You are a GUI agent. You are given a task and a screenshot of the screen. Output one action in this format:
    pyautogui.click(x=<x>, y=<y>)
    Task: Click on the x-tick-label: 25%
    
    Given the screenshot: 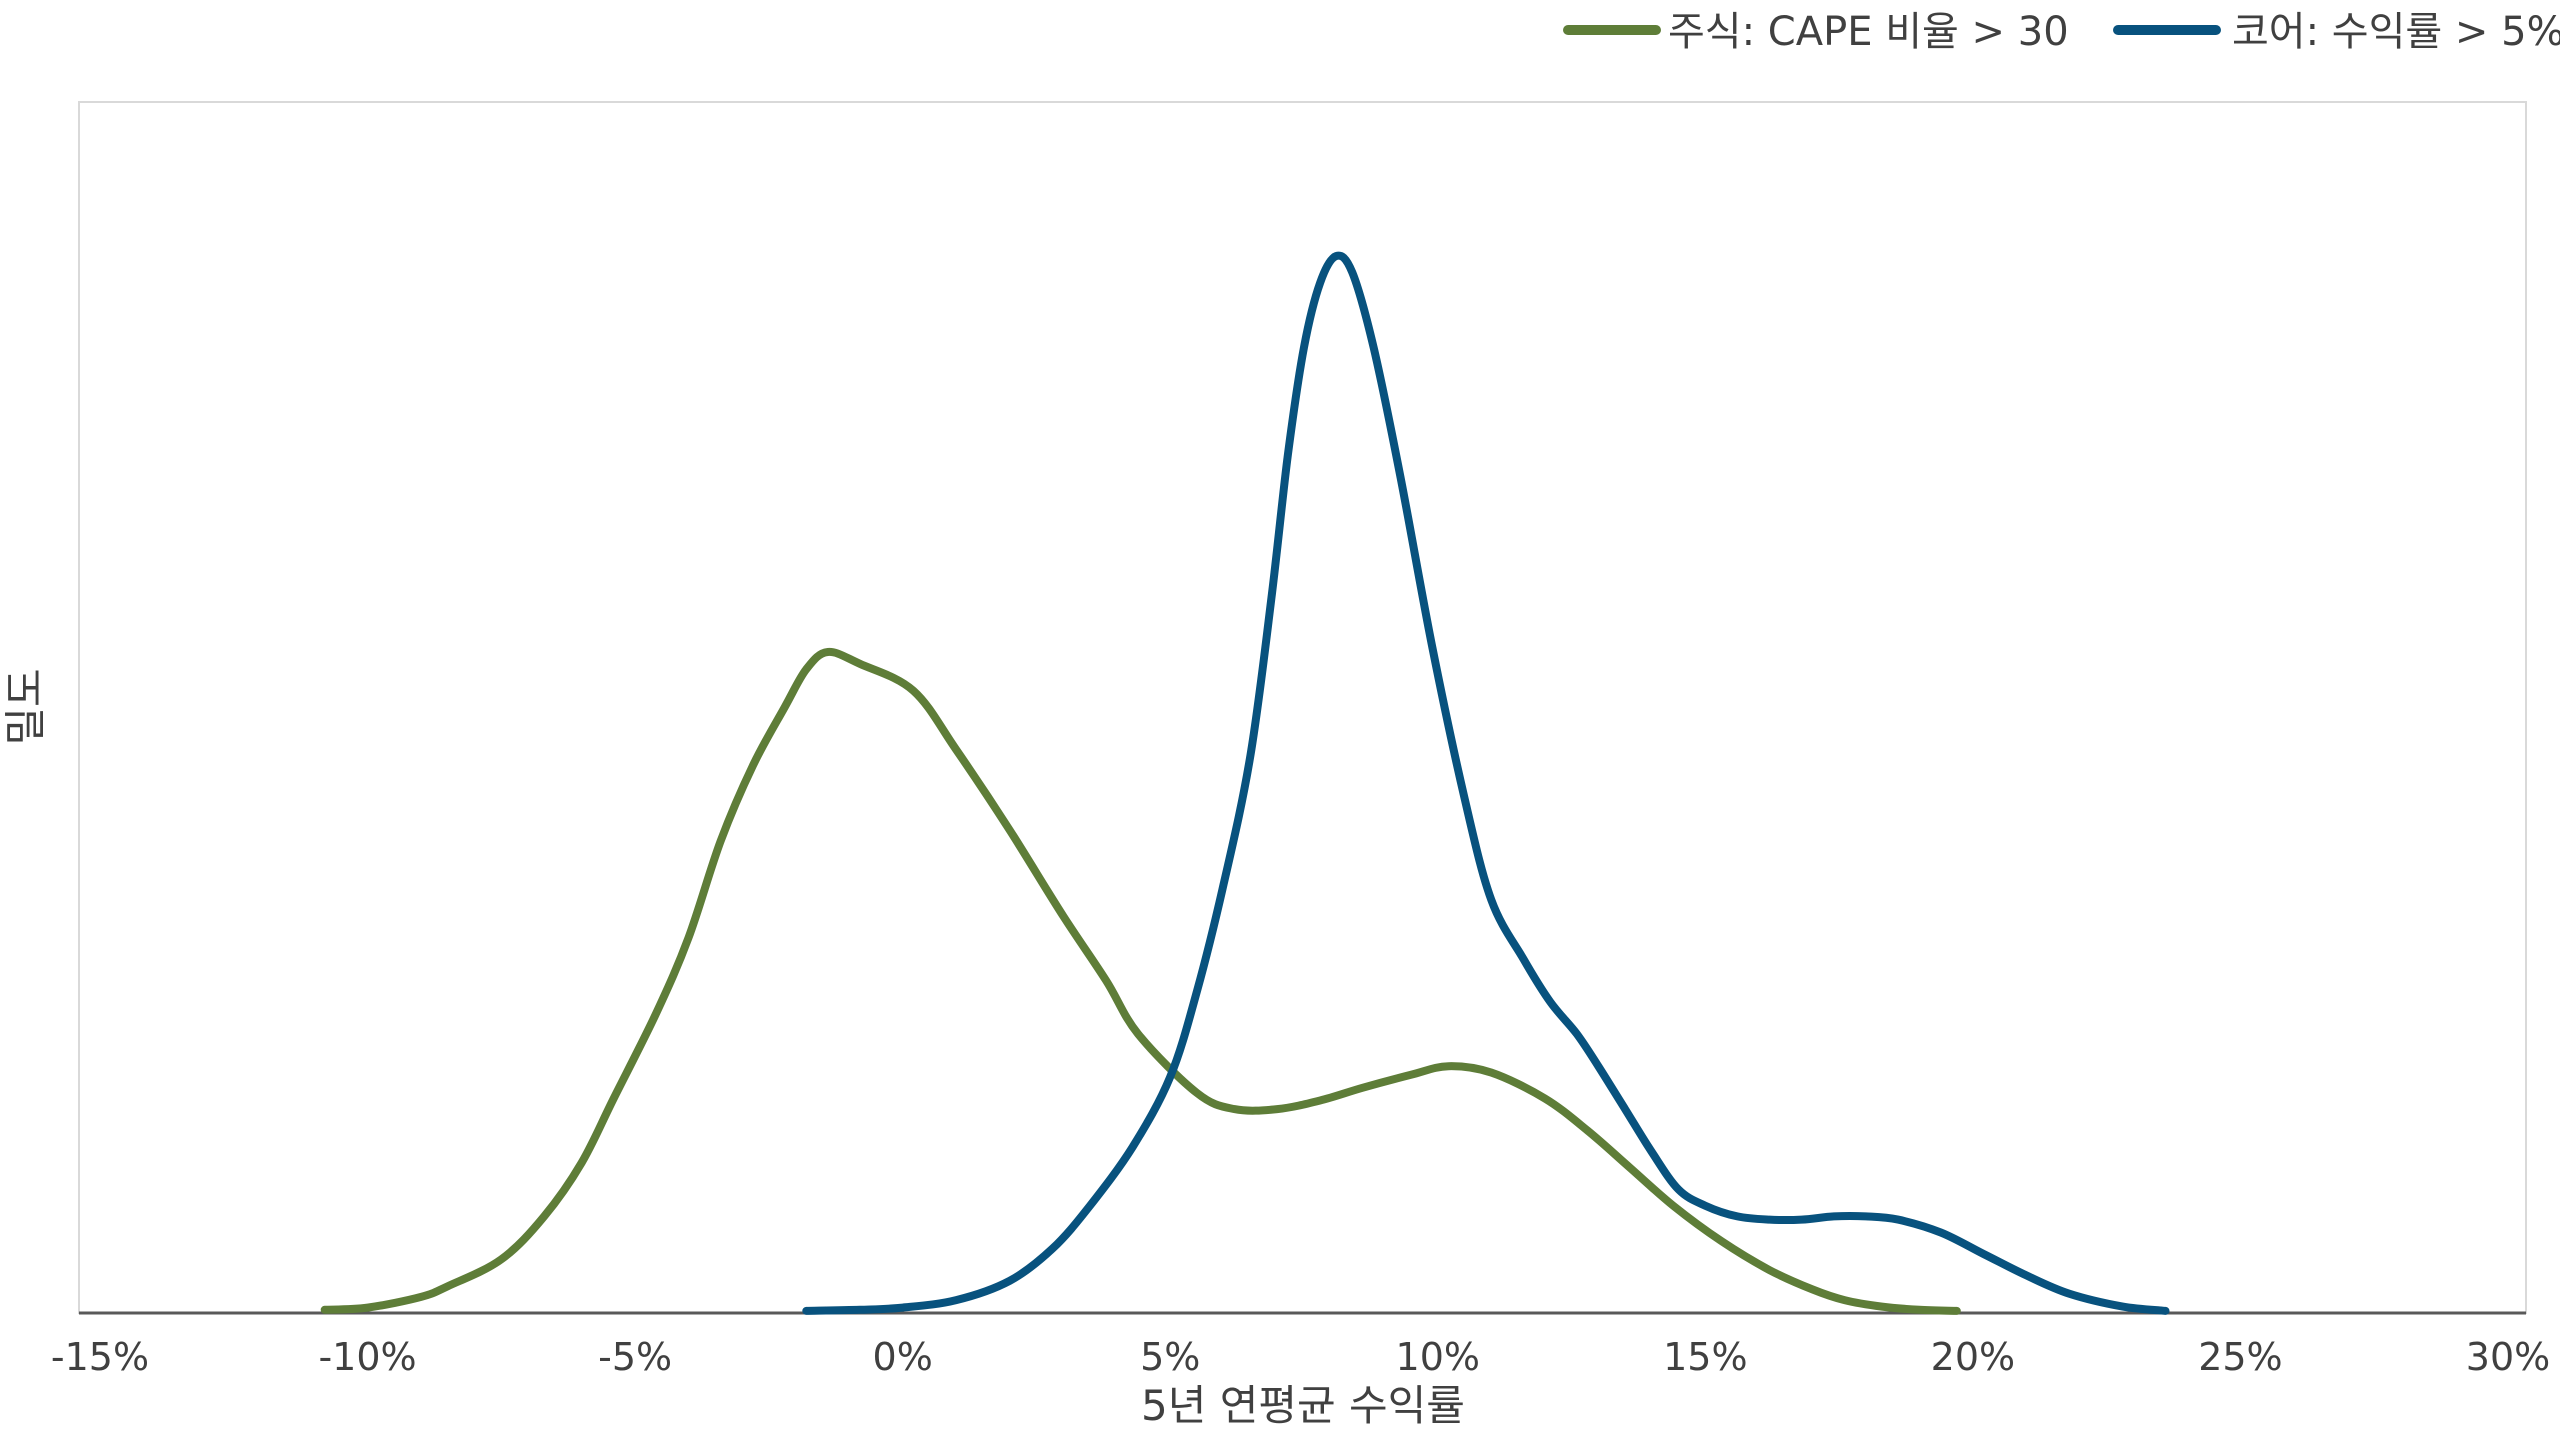 What is the action you would take?
    pyautogui.click(x=2240, y=1357)
    